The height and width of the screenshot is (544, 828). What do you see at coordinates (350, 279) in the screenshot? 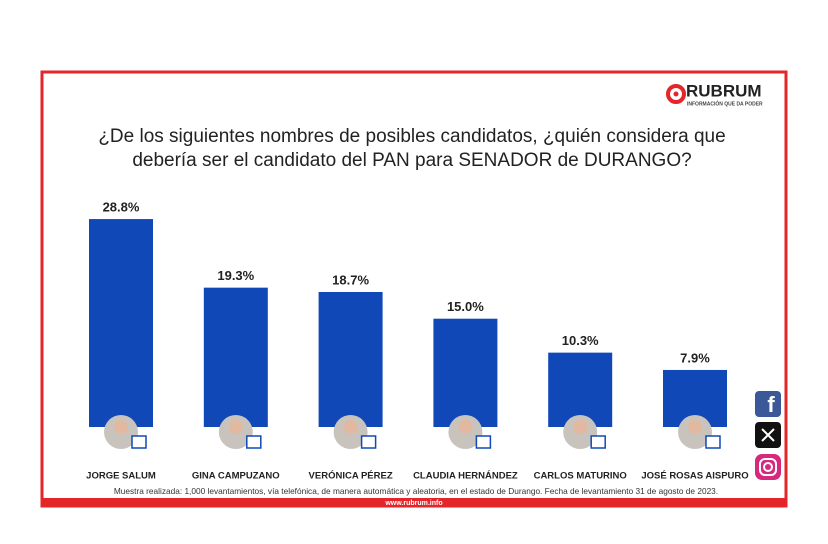
I see `value-label: 18.7%` at bounding box center [350, 279].